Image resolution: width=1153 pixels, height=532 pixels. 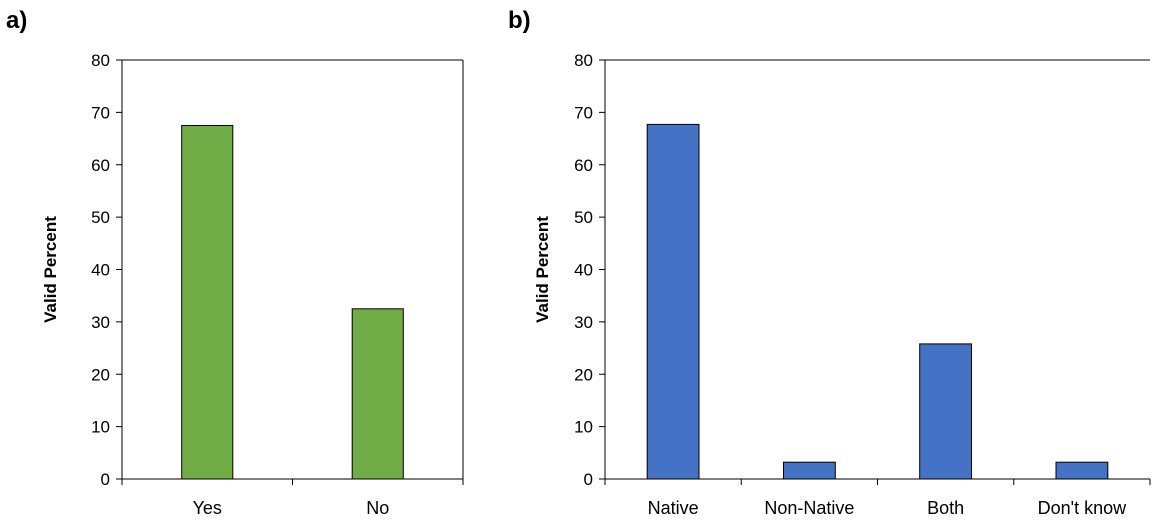 What do you see at coordinates (377, 394) in the screenshot?
I see `bar-no` at bounding box center [377, 394].